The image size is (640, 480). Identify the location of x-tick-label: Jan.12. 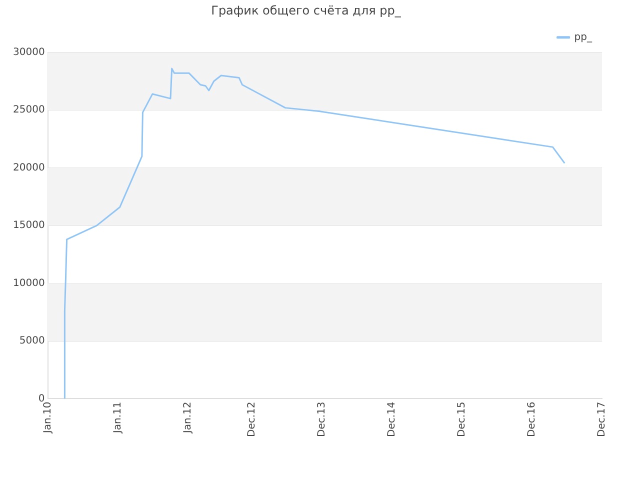
(188, 418).